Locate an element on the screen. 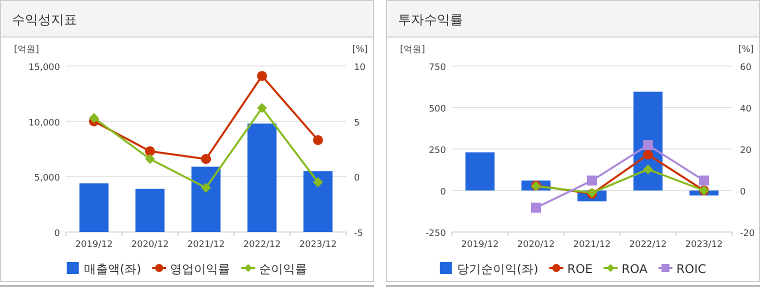 The height and width of the screenshot is (289, 760). y-tick-label: -250 is located at coordinates (436, 234).